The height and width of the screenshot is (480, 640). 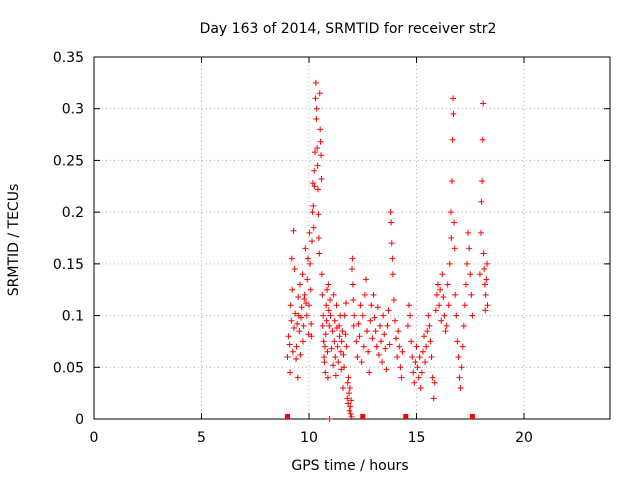 What do you see at coordinates (73, 110) in the screenshot?
I see `y-tick-label: 0.3` at bounding box center [73, 110].